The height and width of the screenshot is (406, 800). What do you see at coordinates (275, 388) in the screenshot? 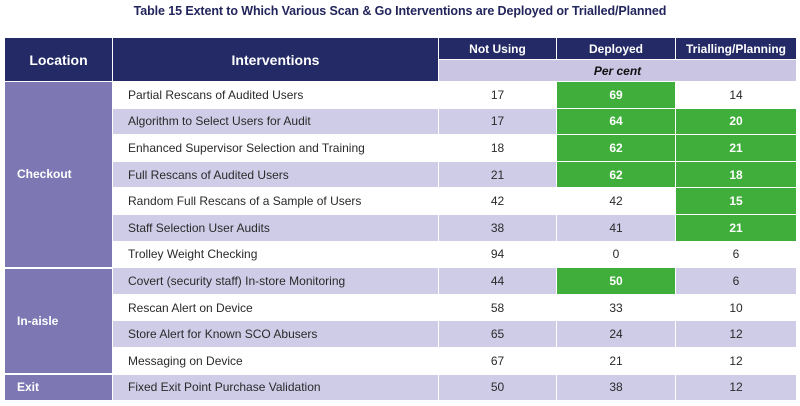
I see `intervention-name: Fixed Exit Point Purchase Validation` at bounding box center [275, 388].